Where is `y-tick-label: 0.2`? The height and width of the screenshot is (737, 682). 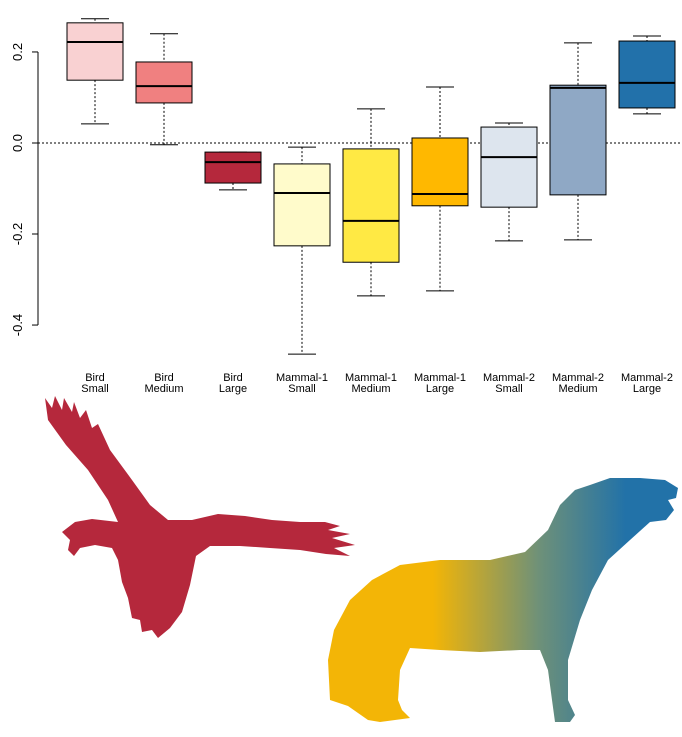
y-tick-label: 0.2 is located at coordinates (17, 52).